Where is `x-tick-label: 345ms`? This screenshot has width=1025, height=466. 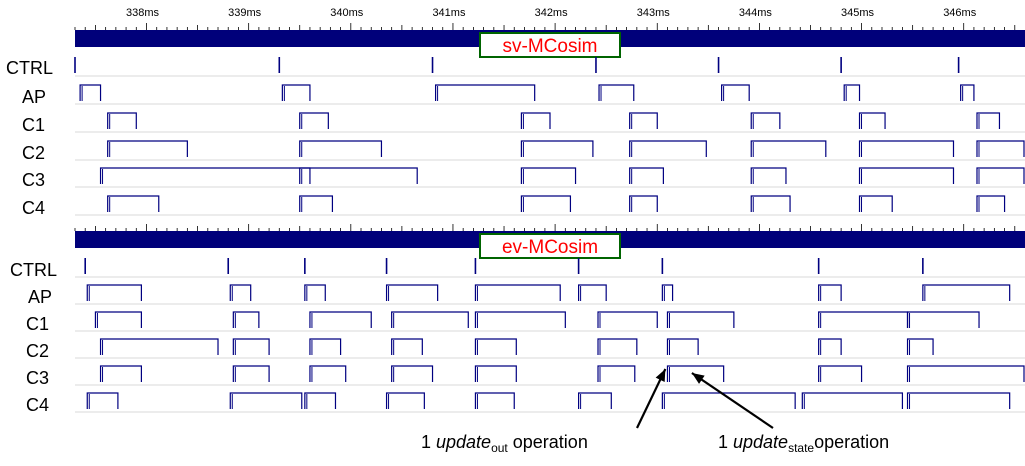 x-tick-label: 345ms is located at coordinates (858, 13).